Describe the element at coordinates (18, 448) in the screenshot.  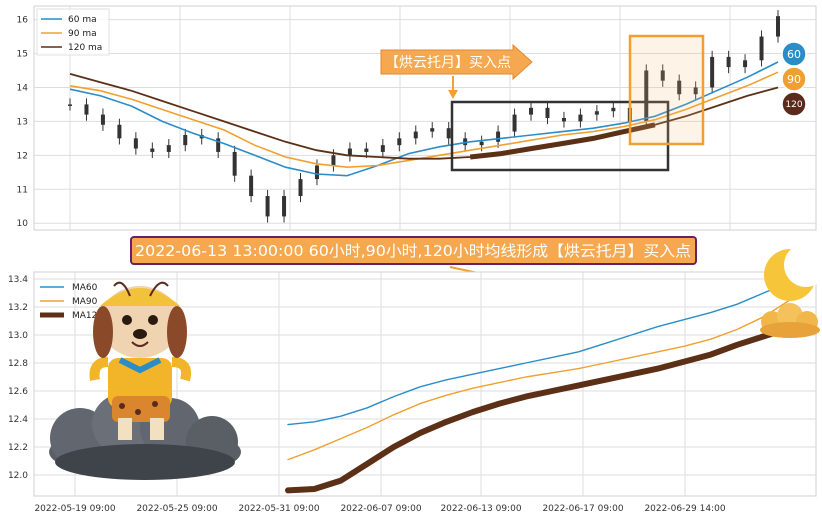
I see `bottom-y-tick-12.2: 12.2` at that location.